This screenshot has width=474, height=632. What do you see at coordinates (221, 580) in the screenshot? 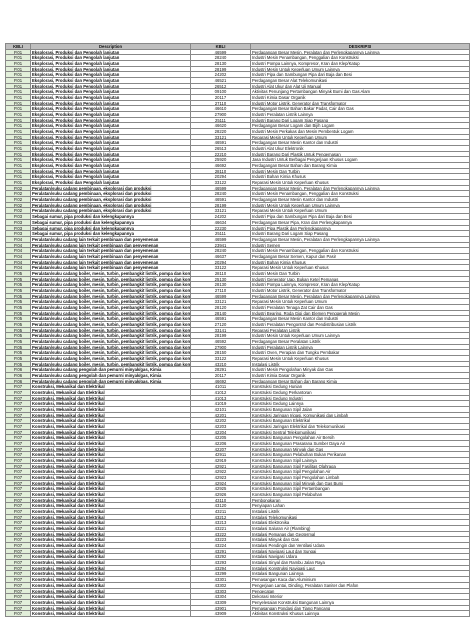
I see `kbli-code: 43301` at bounding box center [221, 580].